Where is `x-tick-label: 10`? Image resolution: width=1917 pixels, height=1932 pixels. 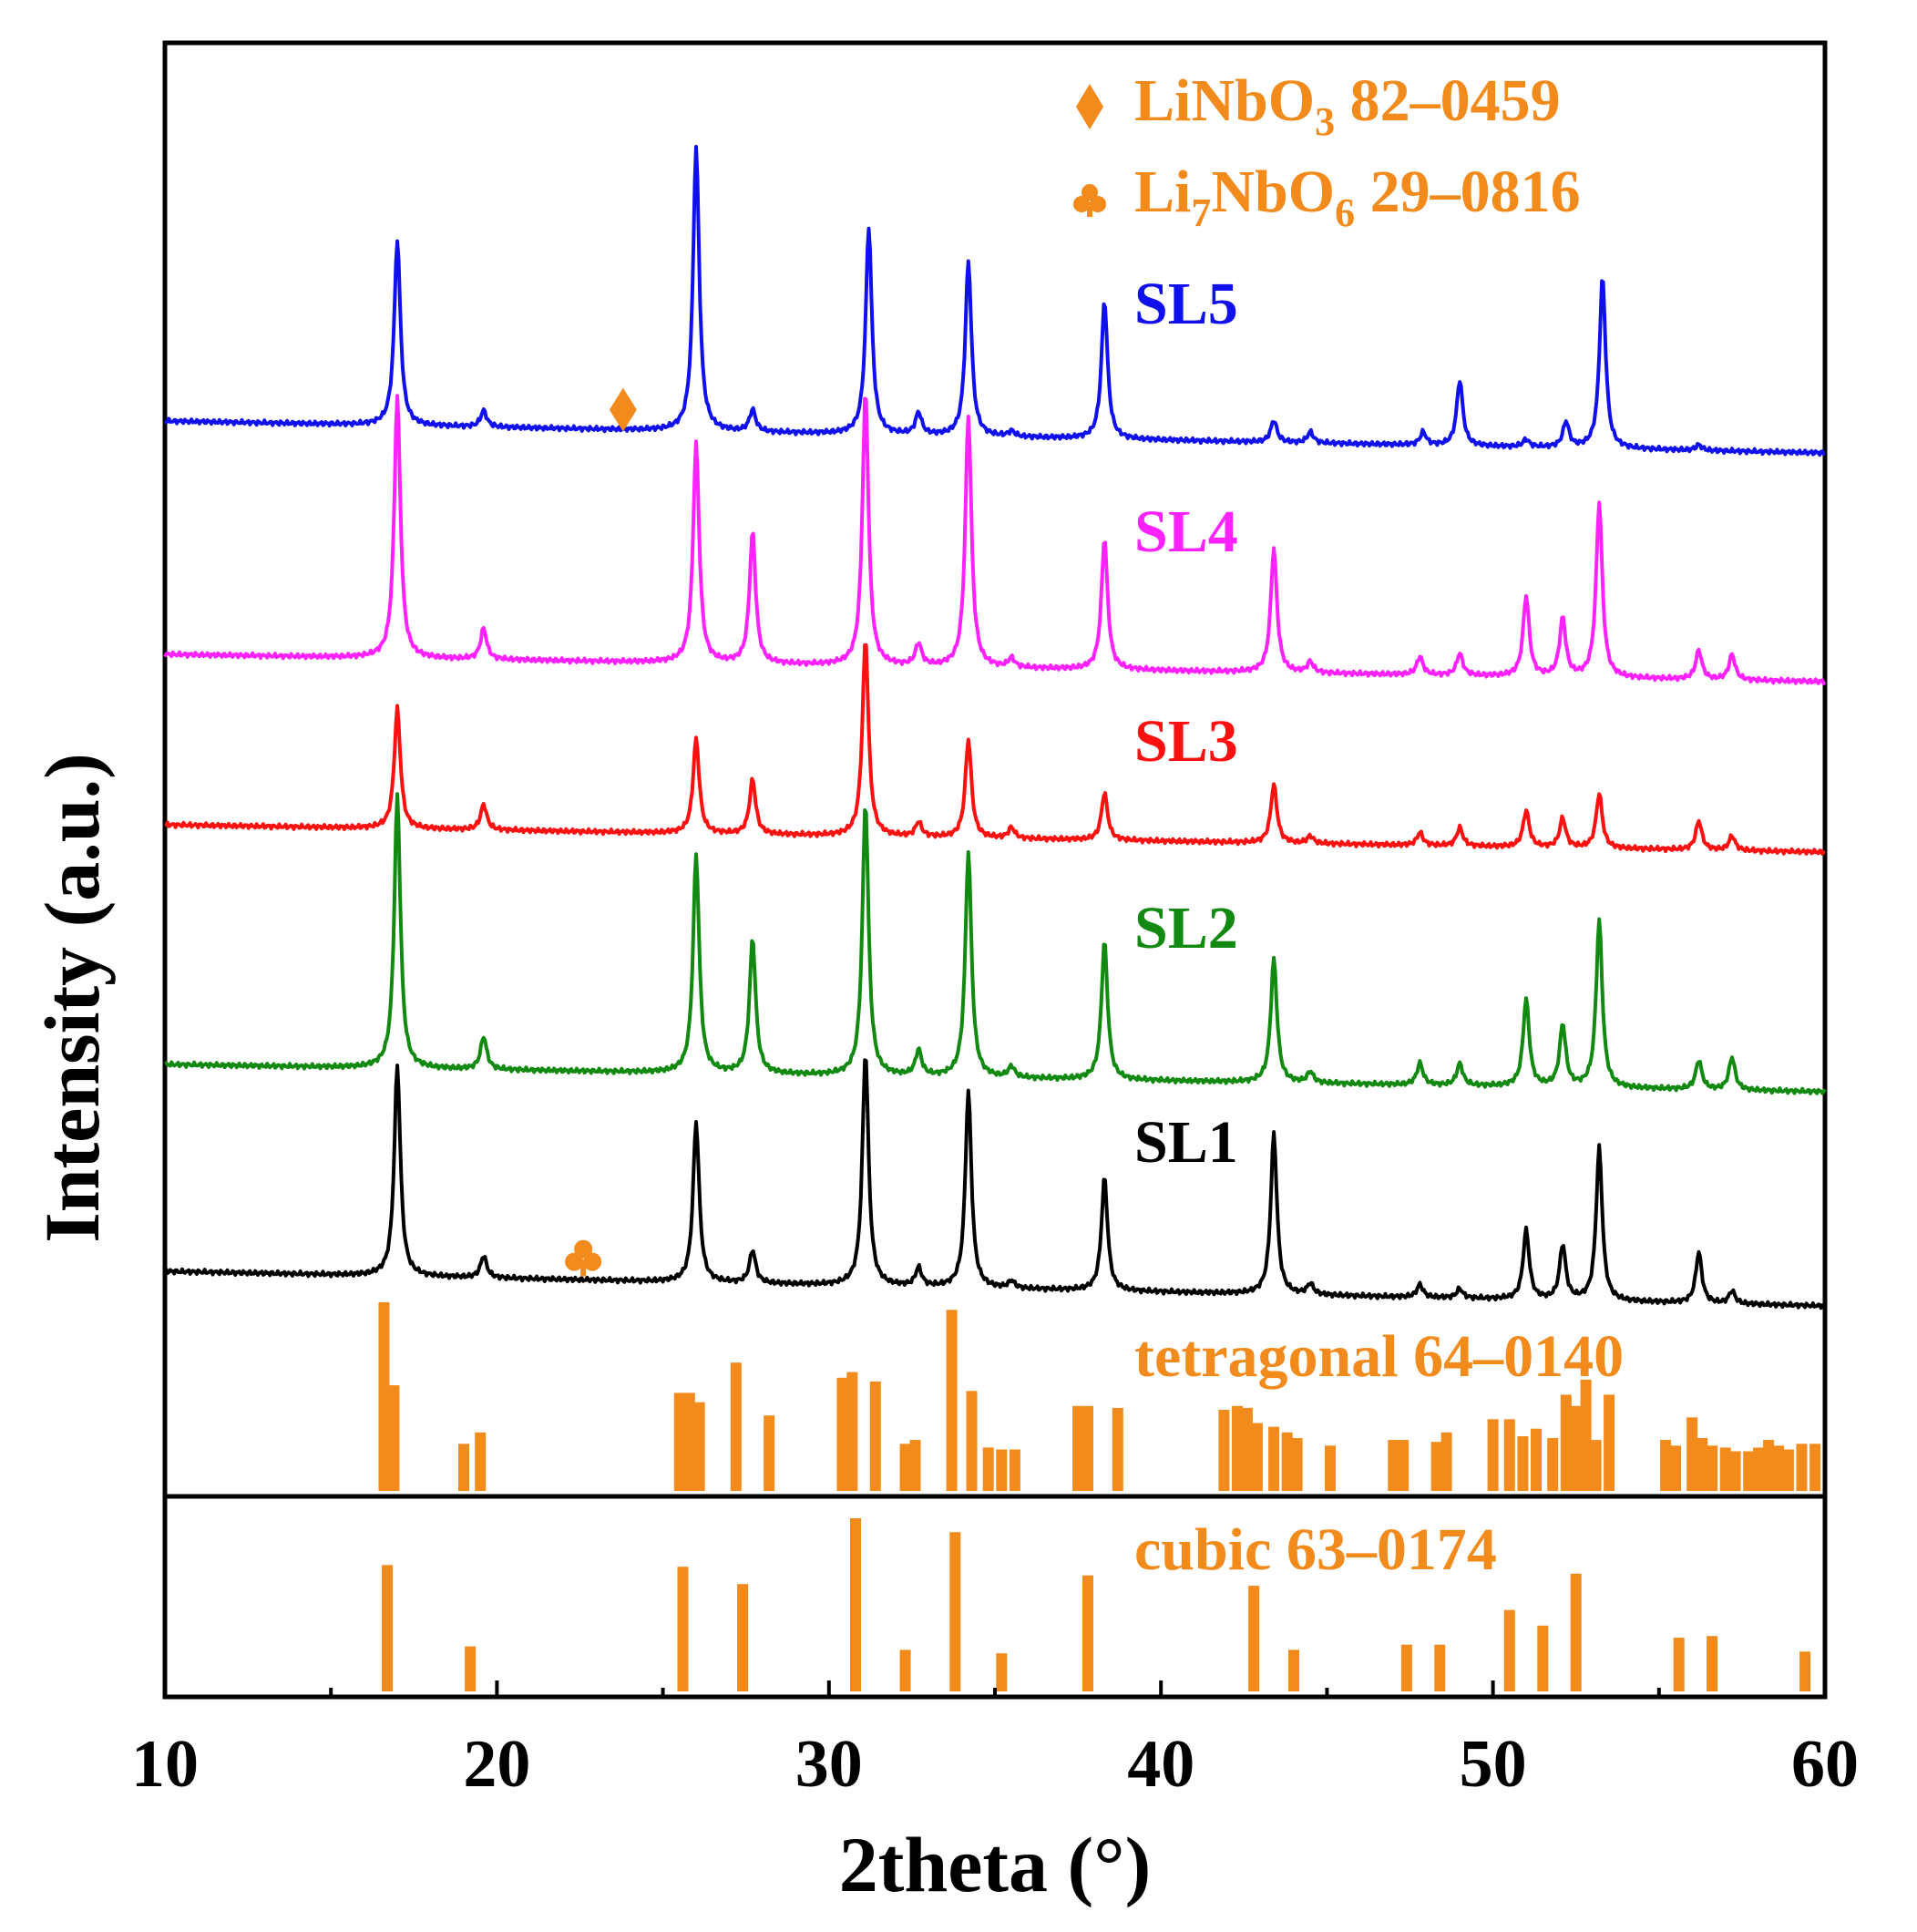
x-tick-label: 10 is located at coordinates (165, 1764).